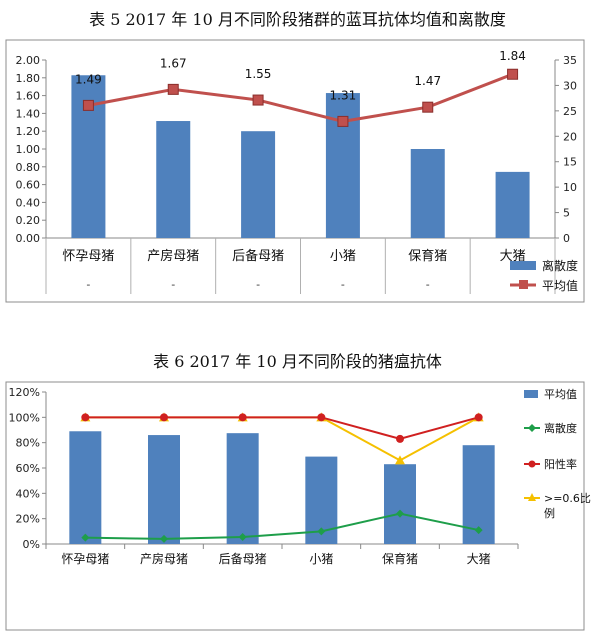 This screenshot has height=635, width=595. What do you see at coordinates (28, 468) in the screenshot?
I see `chart2-y-tick-label: 60%` at bounding box center [28, 468].